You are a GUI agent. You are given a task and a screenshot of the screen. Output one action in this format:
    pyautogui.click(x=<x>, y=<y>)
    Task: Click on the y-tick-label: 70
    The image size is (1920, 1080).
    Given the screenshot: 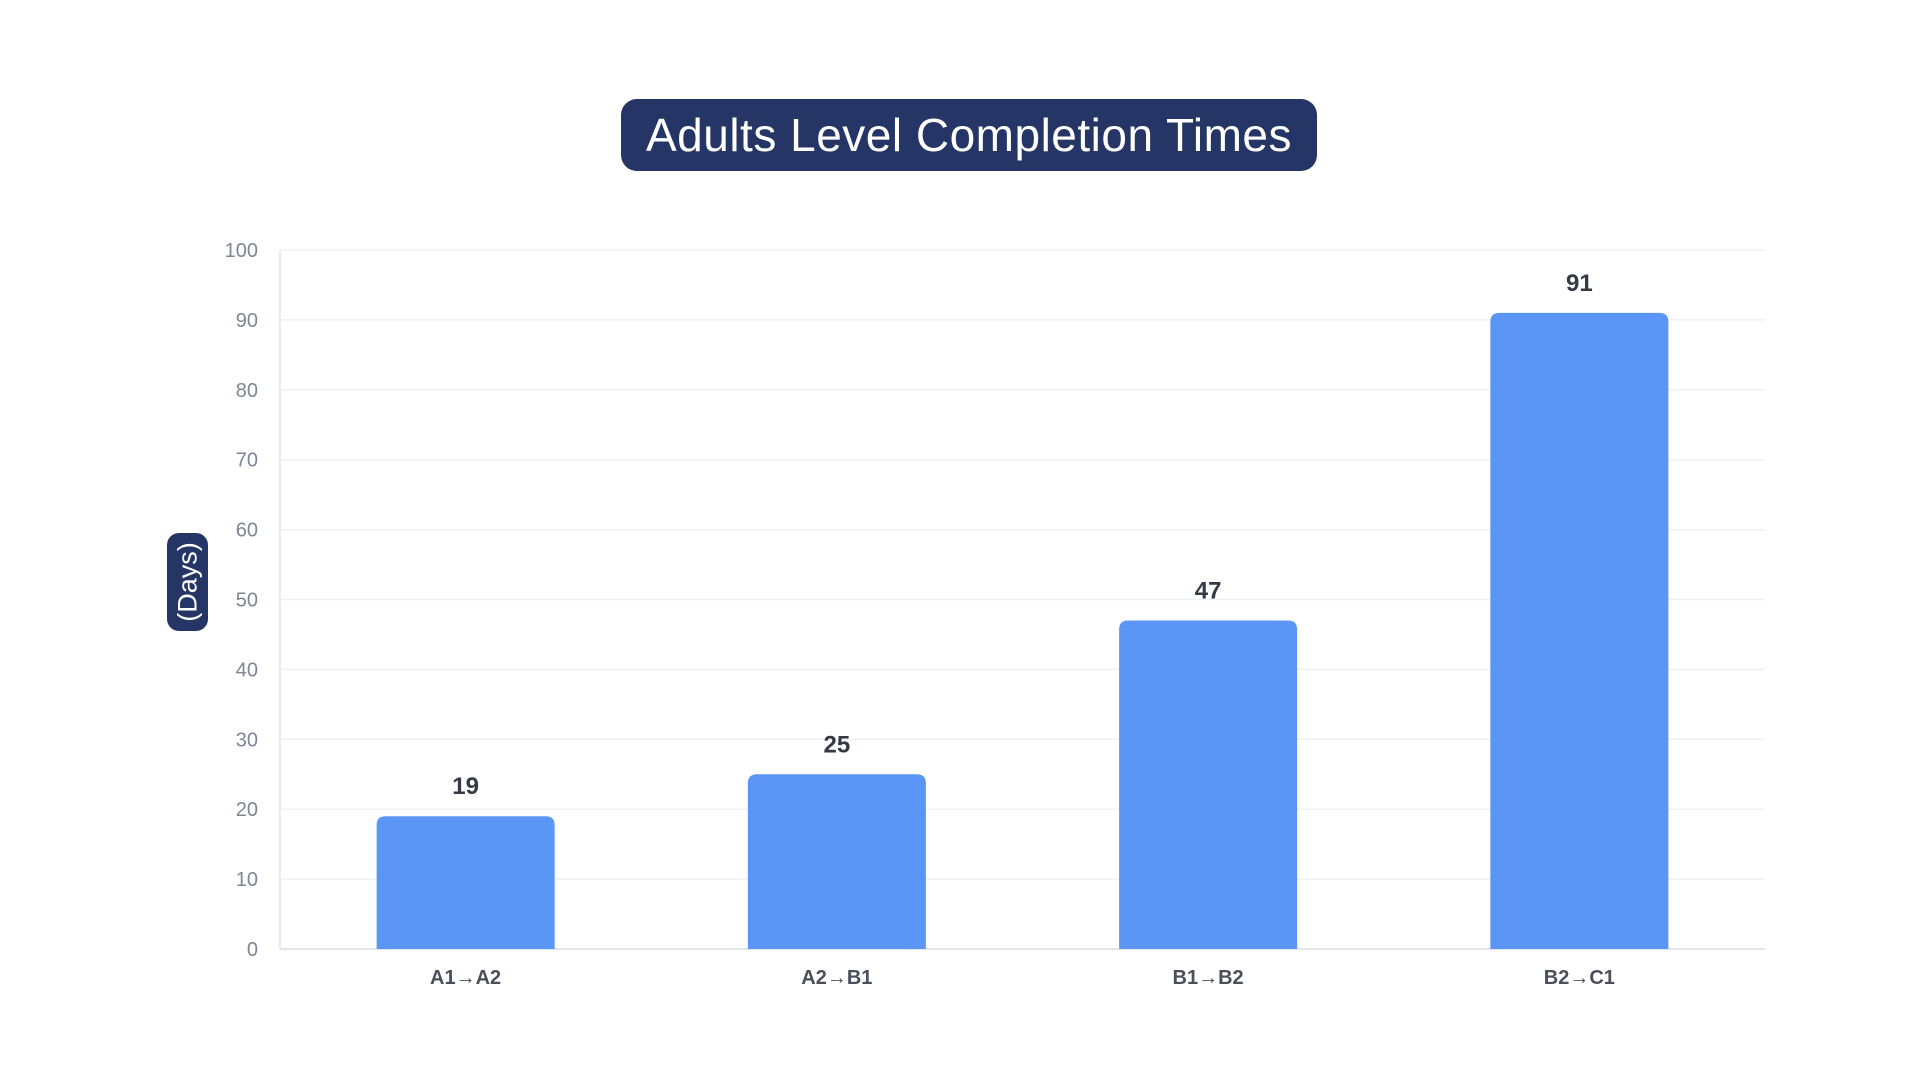 What is the action you would take?
    pyautogui.click(x=247, y=461)
    